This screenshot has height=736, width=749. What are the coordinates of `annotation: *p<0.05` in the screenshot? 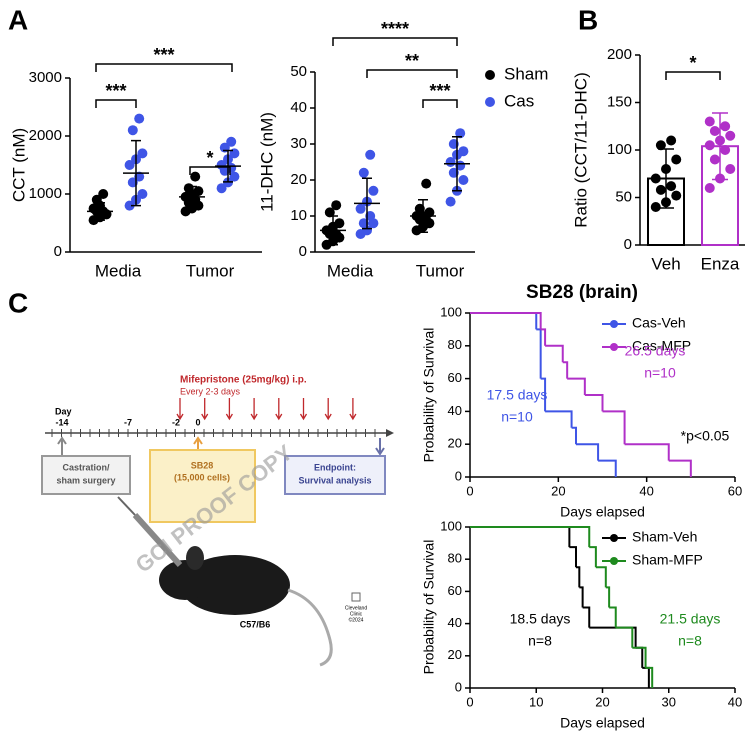 It's located at (705, 436).